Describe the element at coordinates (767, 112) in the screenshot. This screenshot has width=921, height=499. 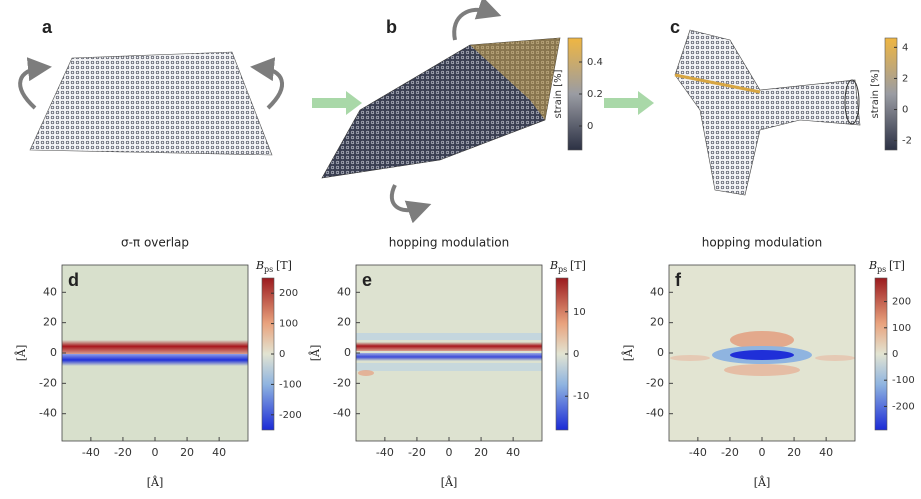
I see `folded-tube` at that location.